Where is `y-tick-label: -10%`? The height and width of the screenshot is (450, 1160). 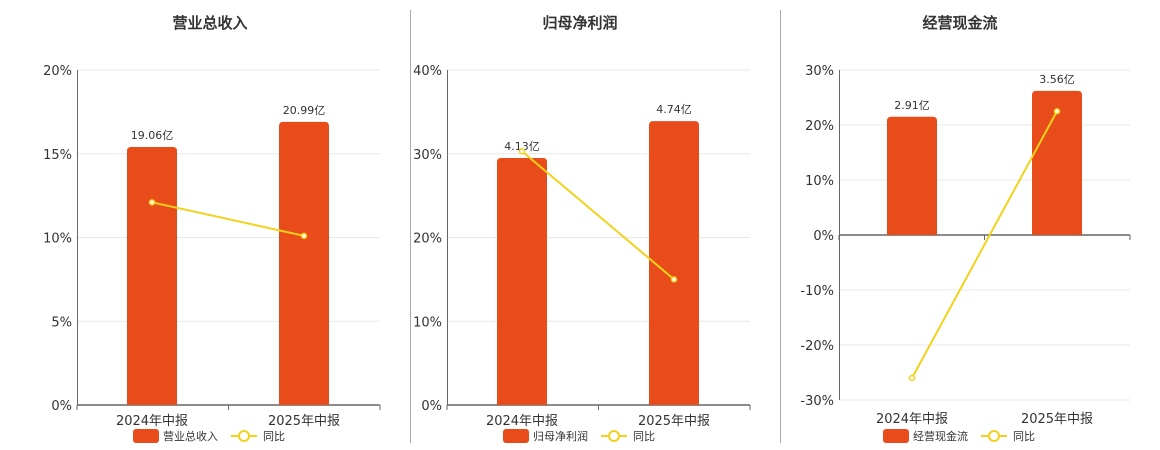
y-tick-label: -10% is located at coordinates (817, 291).